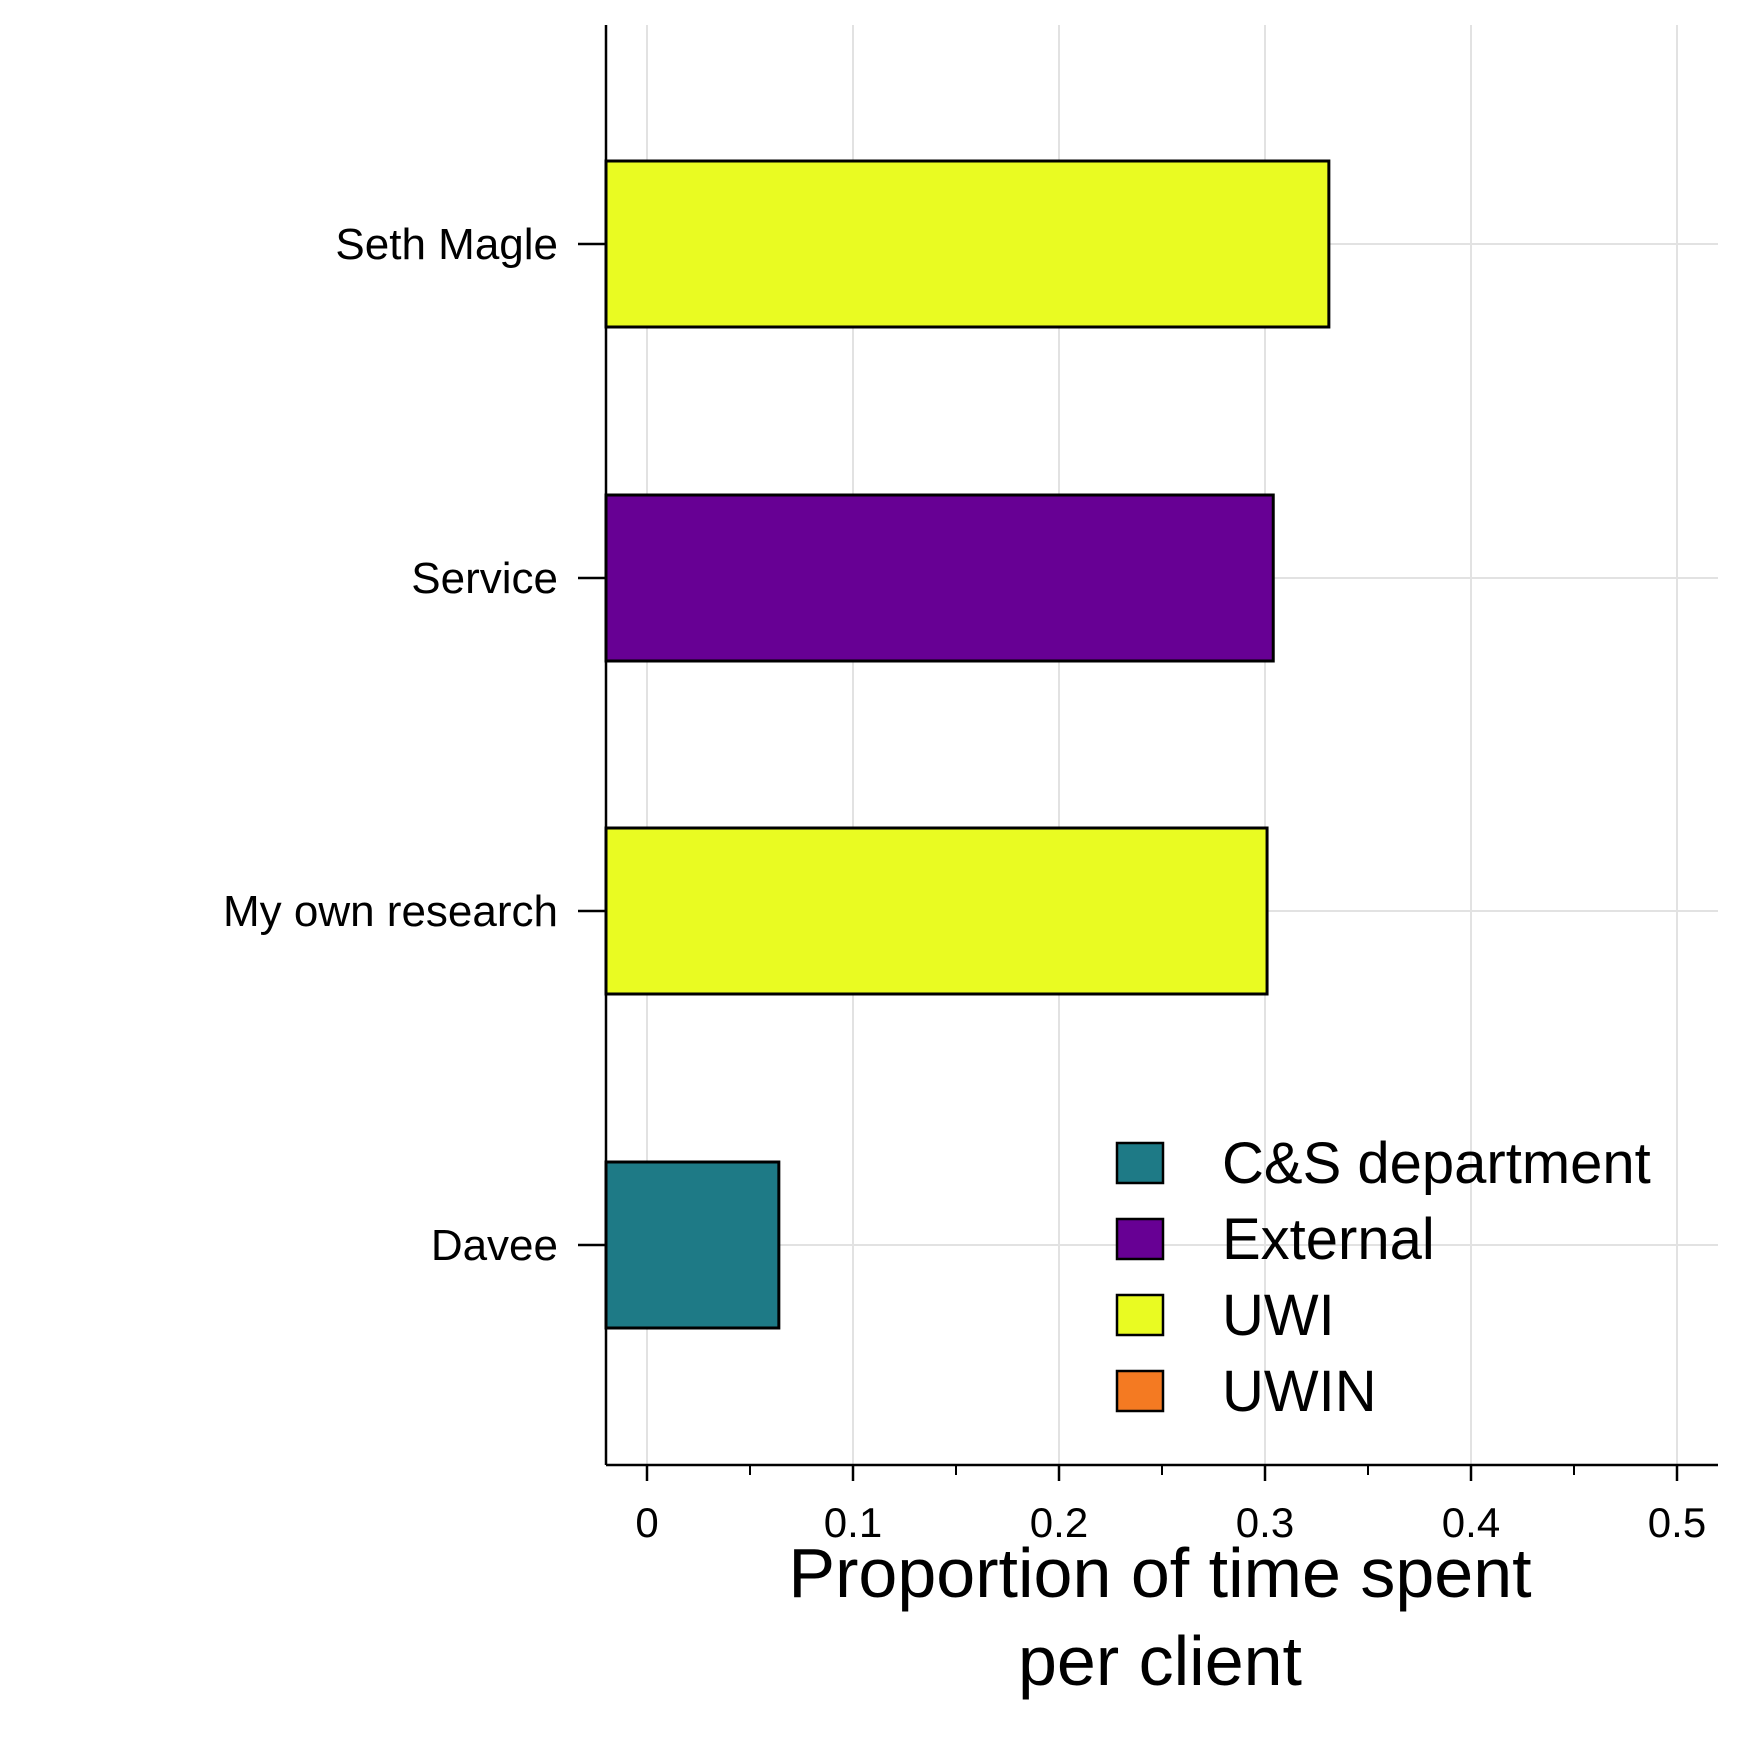 This screenshot has width=1750, height=1750. What do you see at coordinates (853, 1522) in the screenshot?
I see `x-tick-label: 0.1` at bounding box center [853, 1522].